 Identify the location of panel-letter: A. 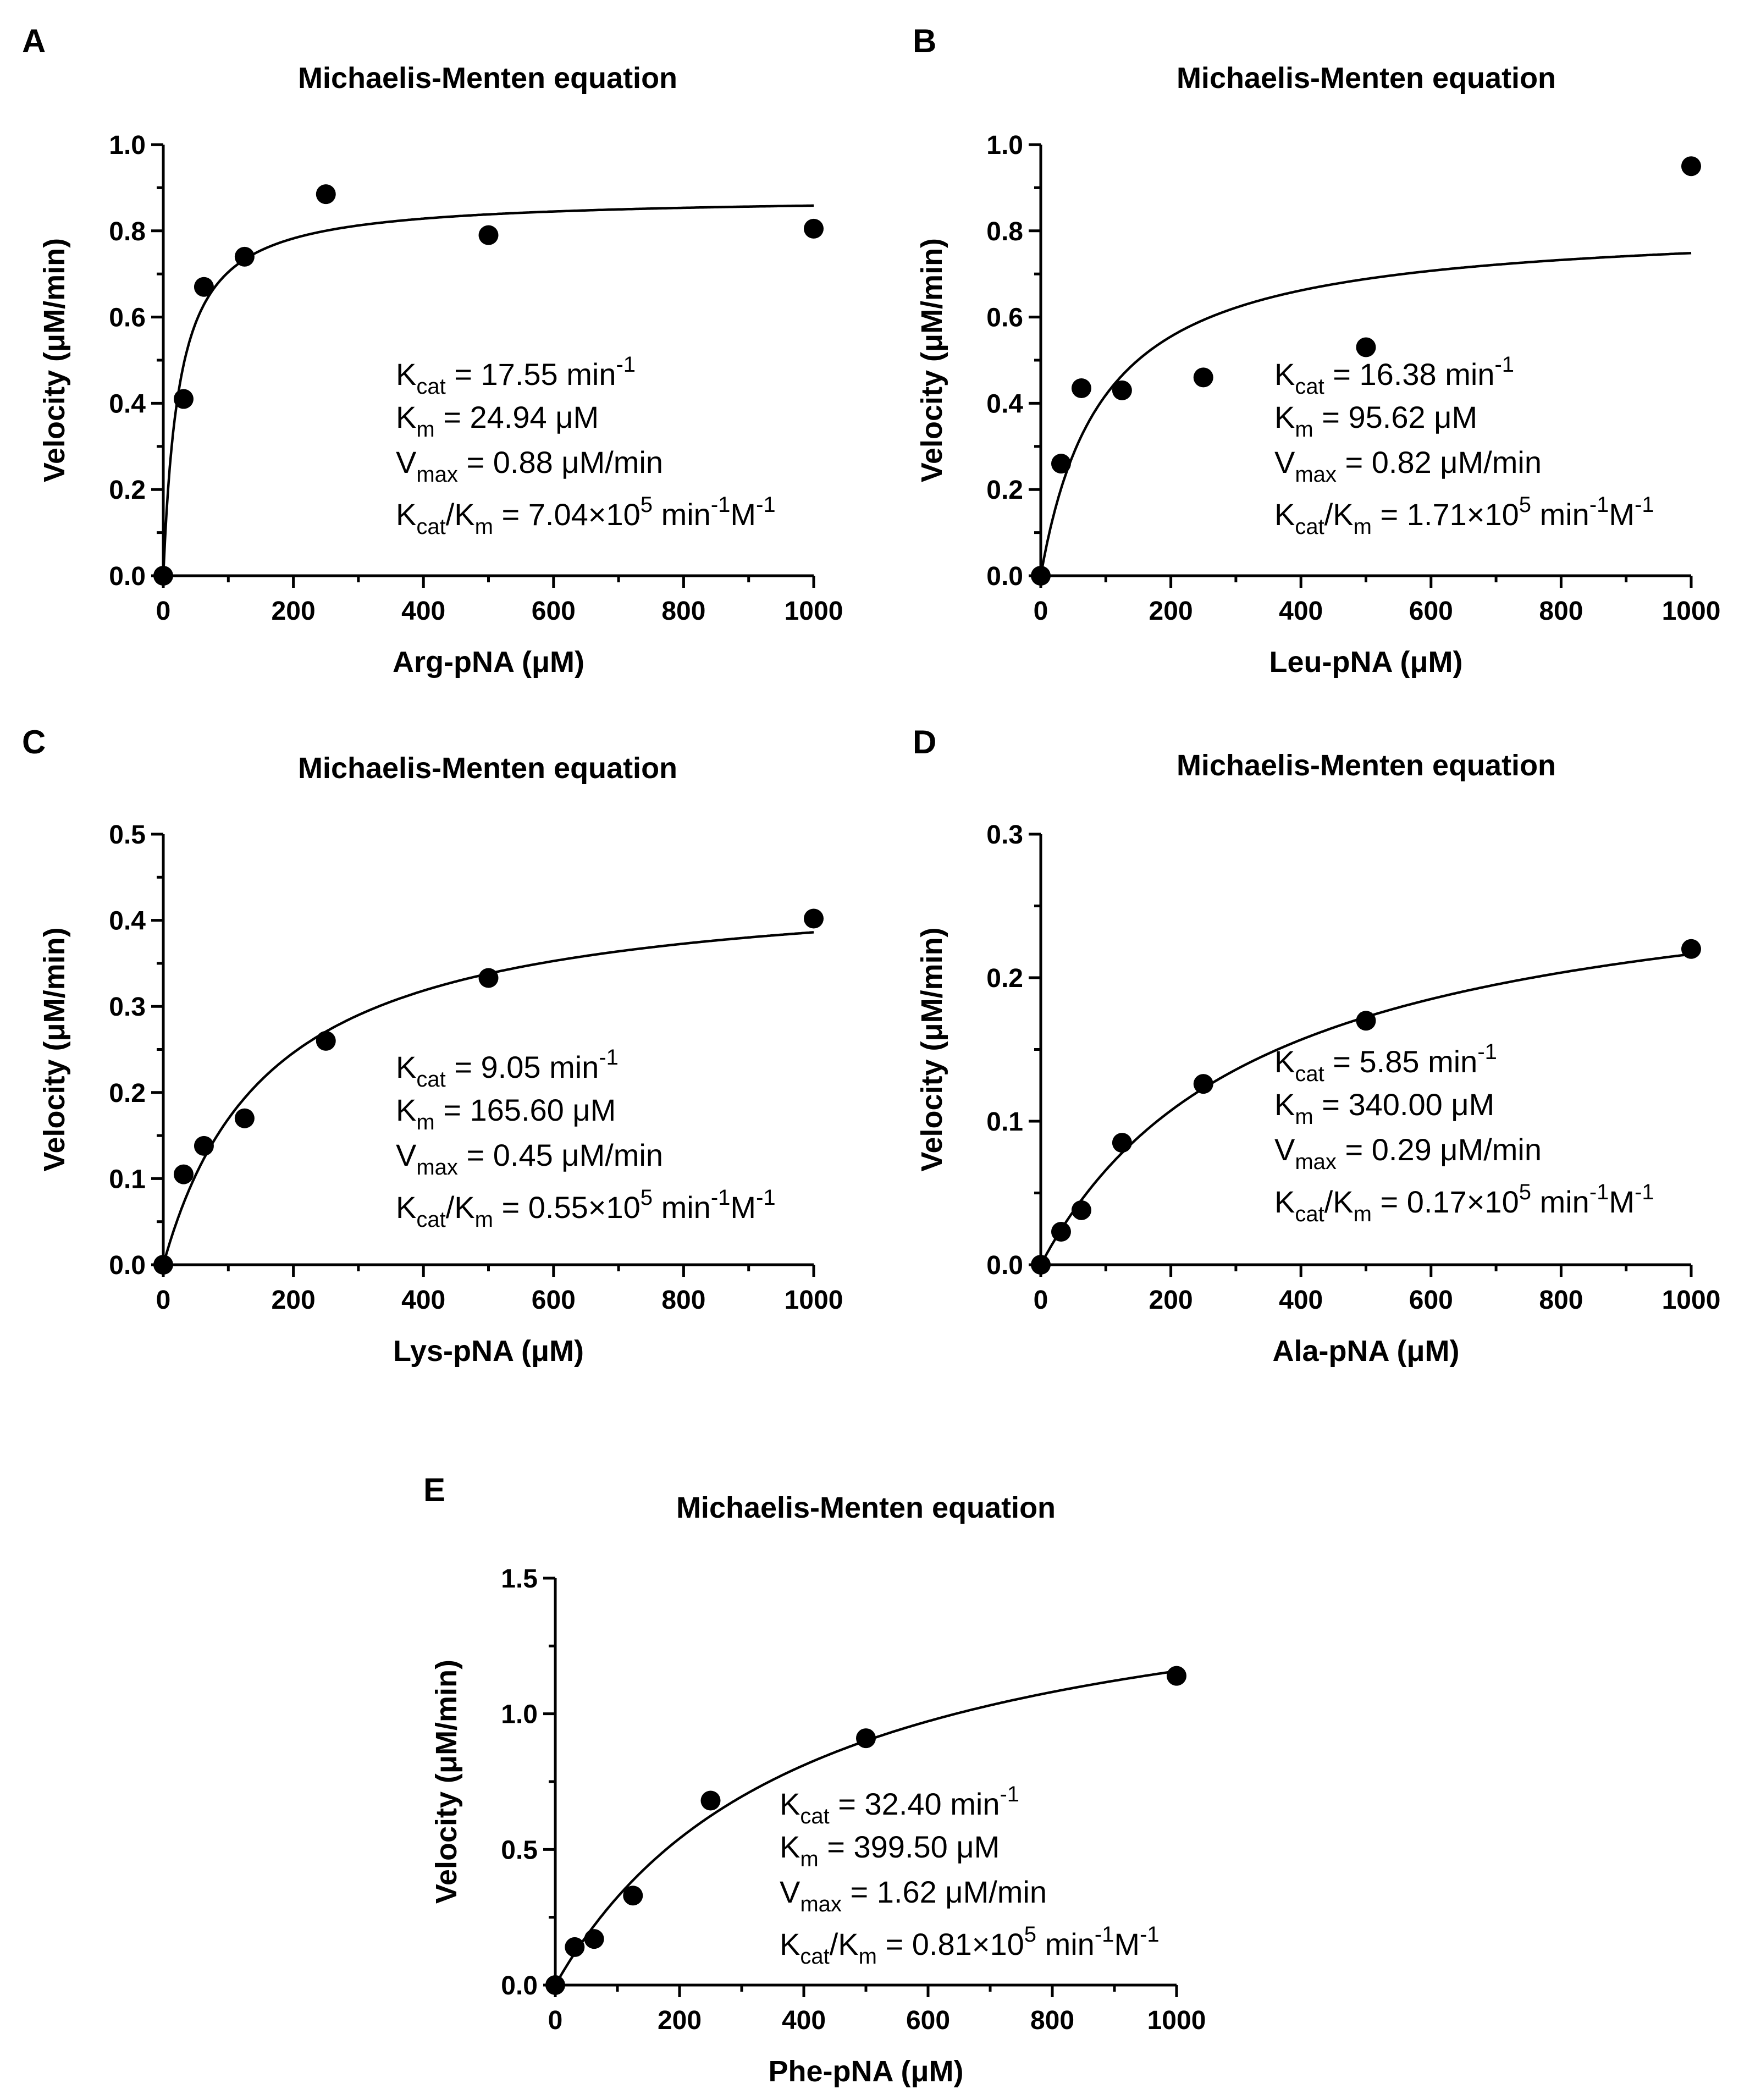
(34, 41).